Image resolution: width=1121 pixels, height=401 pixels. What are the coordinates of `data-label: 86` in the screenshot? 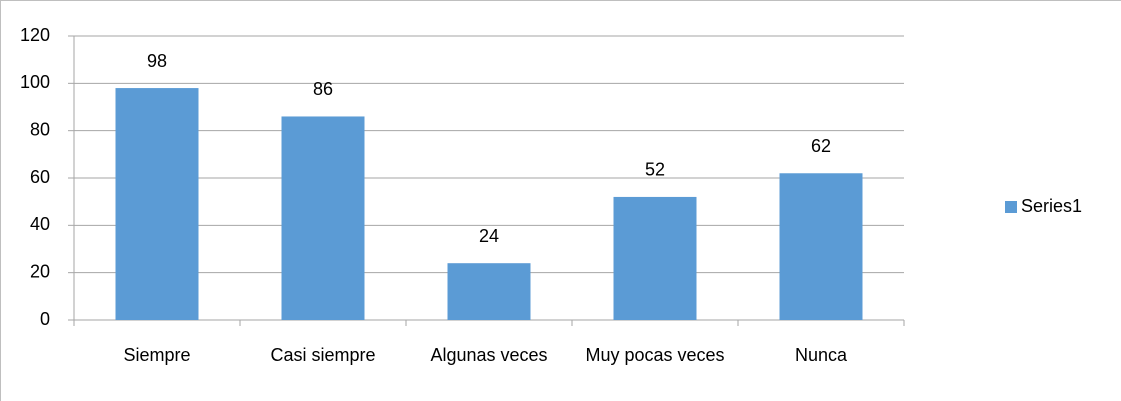 It's located at (323, 89).